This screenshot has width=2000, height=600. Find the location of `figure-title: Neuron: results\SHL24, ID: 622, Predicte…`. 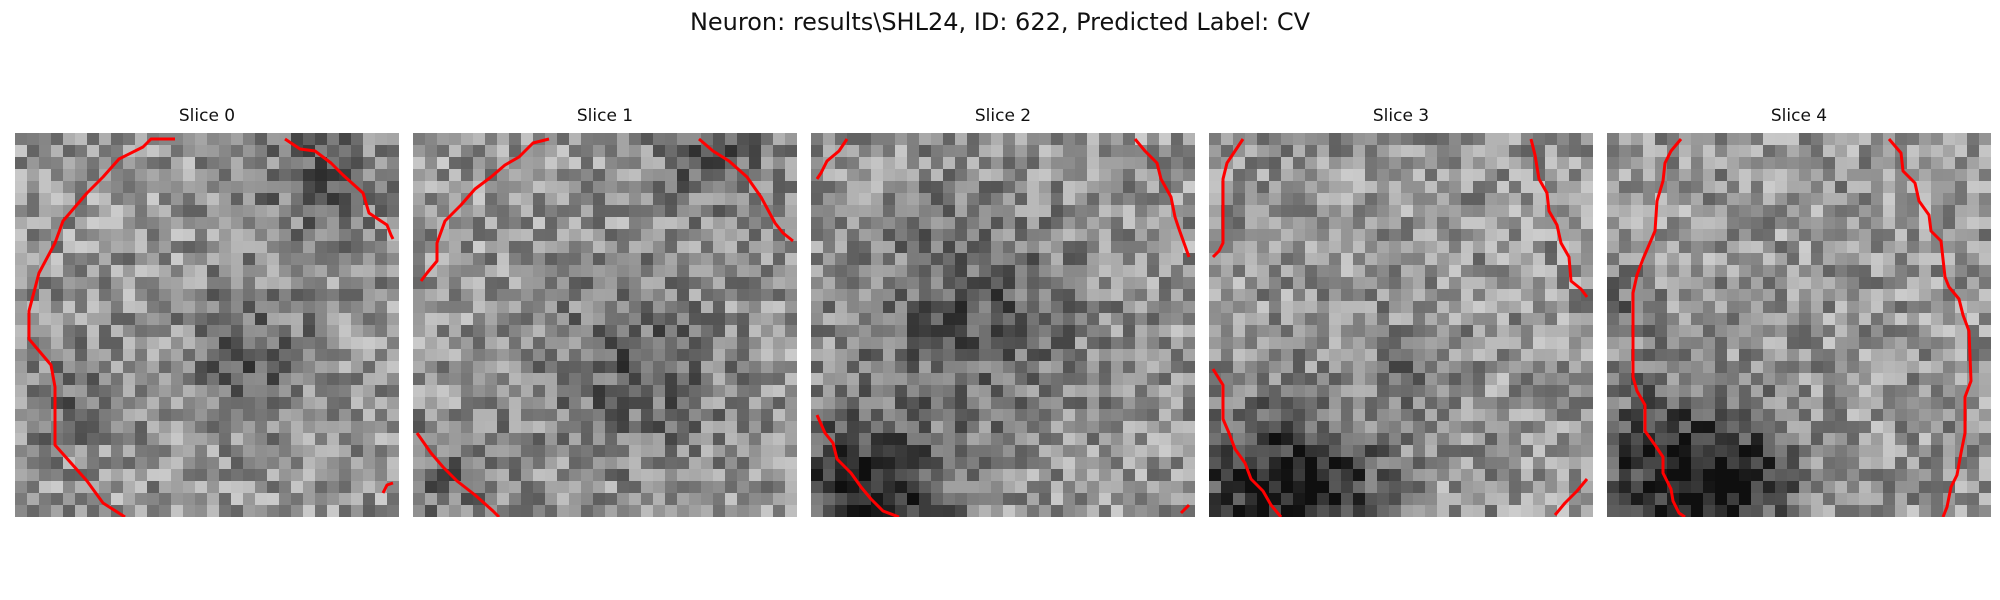

figure-title: Neuron: results\SHL24, ID: 622, Predicte… is located at coordinates (1000, 22).